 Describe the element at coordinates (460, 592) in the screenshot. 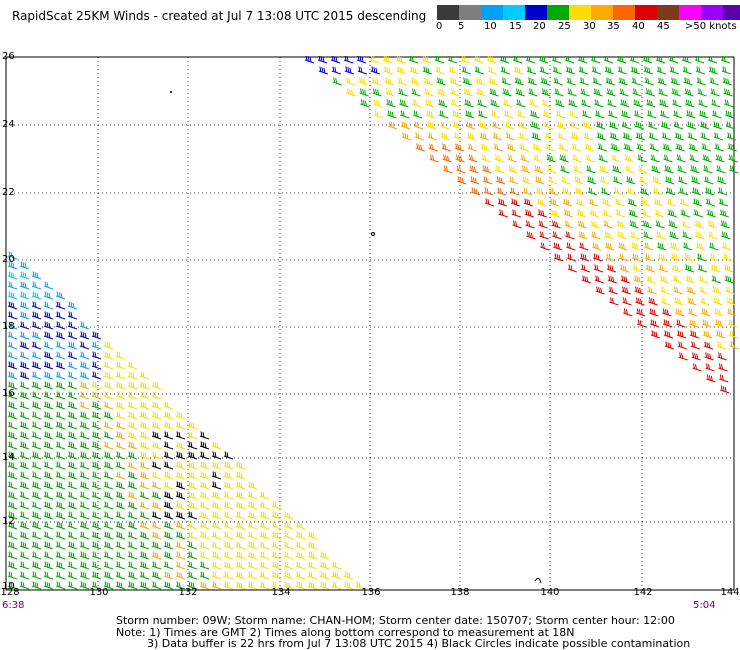

I see `longitude-label: 138` at that location.